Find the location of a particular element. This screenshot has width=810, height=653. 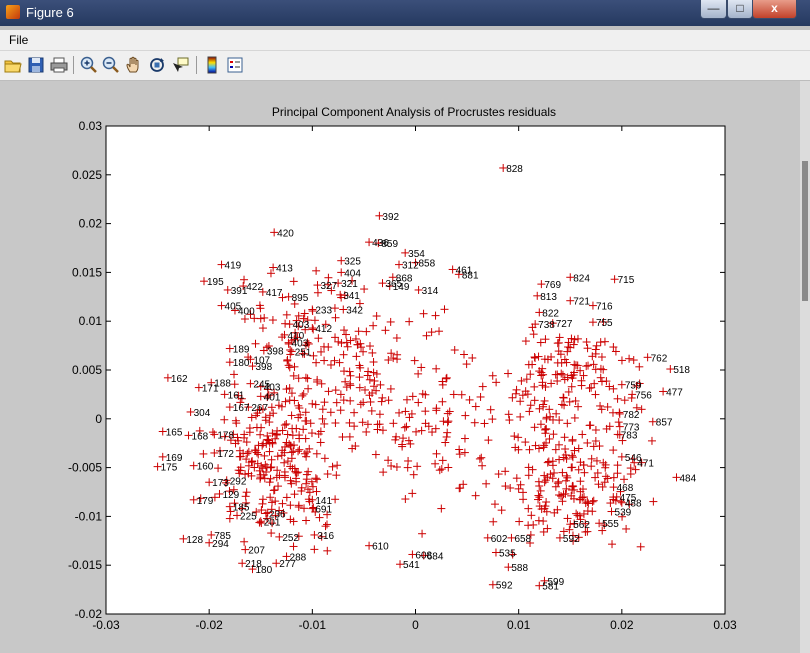

x-tick-label: -0.02 is located at coordinates (209, 625).